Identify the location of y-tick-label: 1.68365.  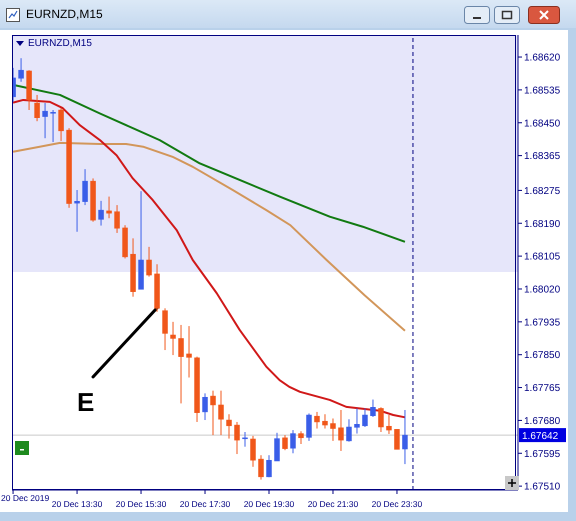
(542, 156).